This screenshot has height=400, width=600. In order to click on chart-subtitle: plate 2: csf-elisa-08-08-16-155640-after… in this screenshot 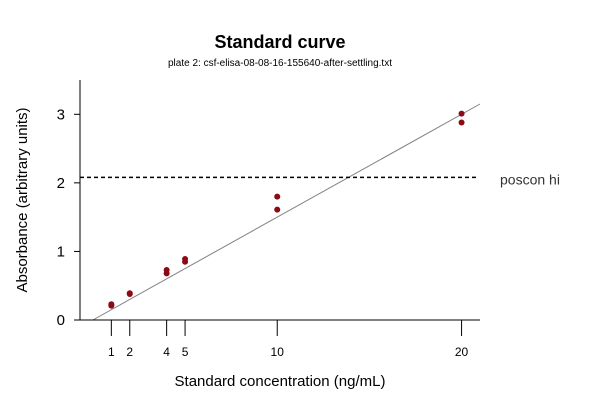, I will do `click(280, 63)`.